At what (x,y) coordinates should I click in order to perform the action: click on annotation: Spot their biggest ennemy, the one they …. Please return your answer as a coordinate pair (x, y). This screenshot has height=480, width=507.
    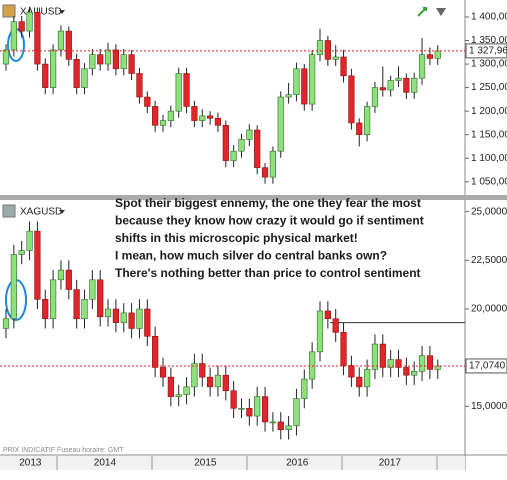
    Looking at the image, I should click on (268, 203).